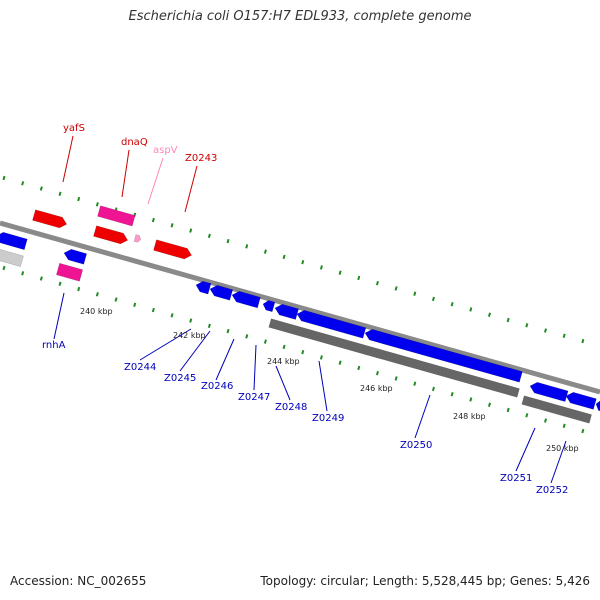 Image resolution: width=600 pixels, height=600 pixels. I want to click on accession-text: Accession: NC_002655, so click(78, 581).